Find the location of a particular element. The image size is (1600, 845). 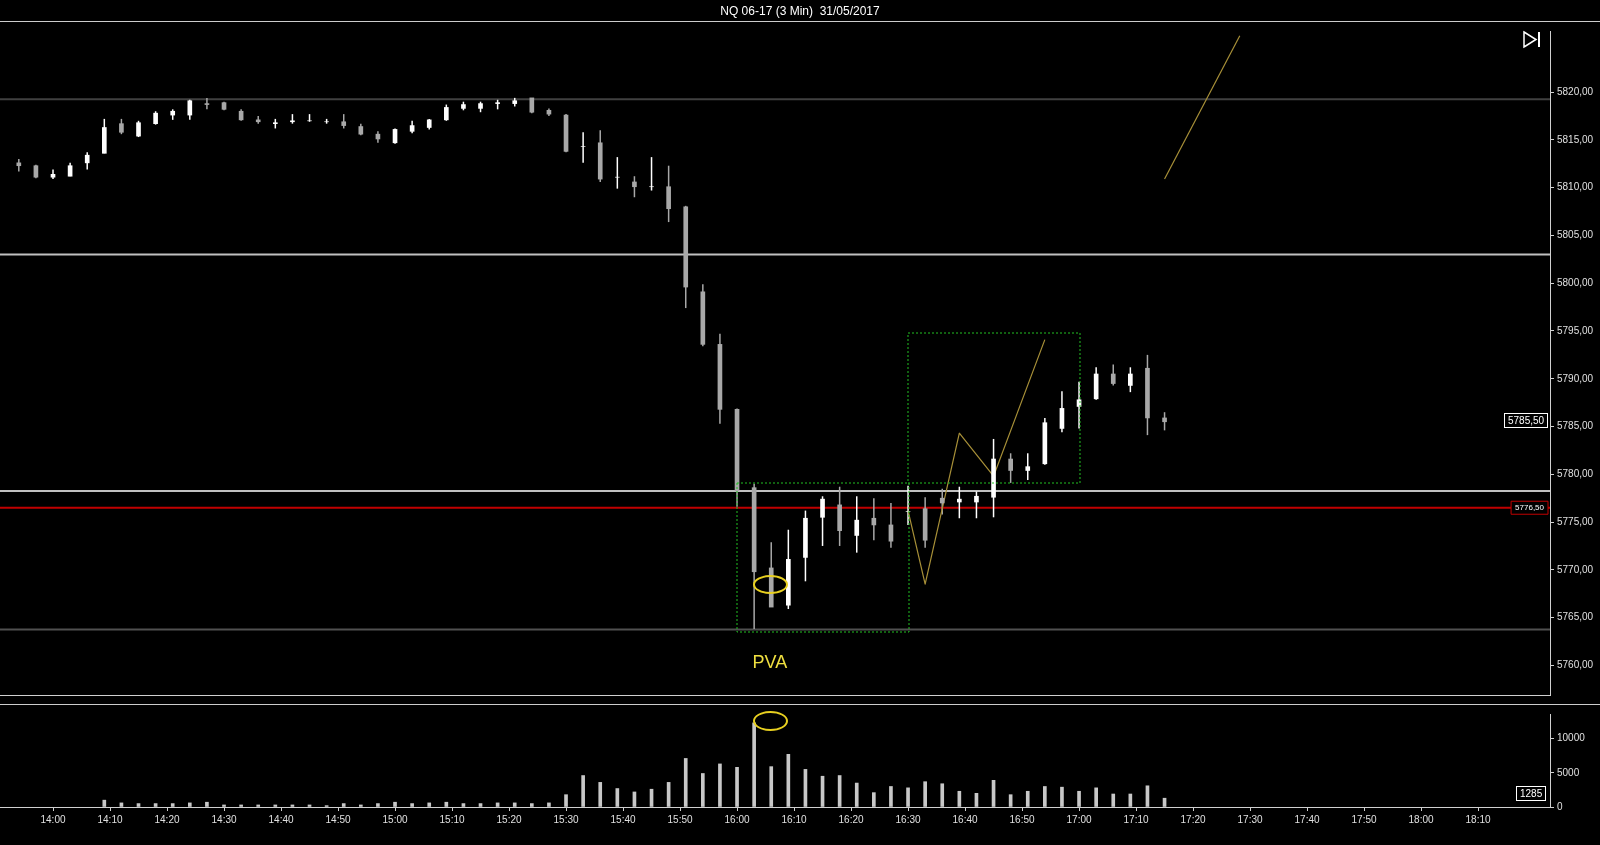

annotation: 1285 is located at coordinates (1531, 793).